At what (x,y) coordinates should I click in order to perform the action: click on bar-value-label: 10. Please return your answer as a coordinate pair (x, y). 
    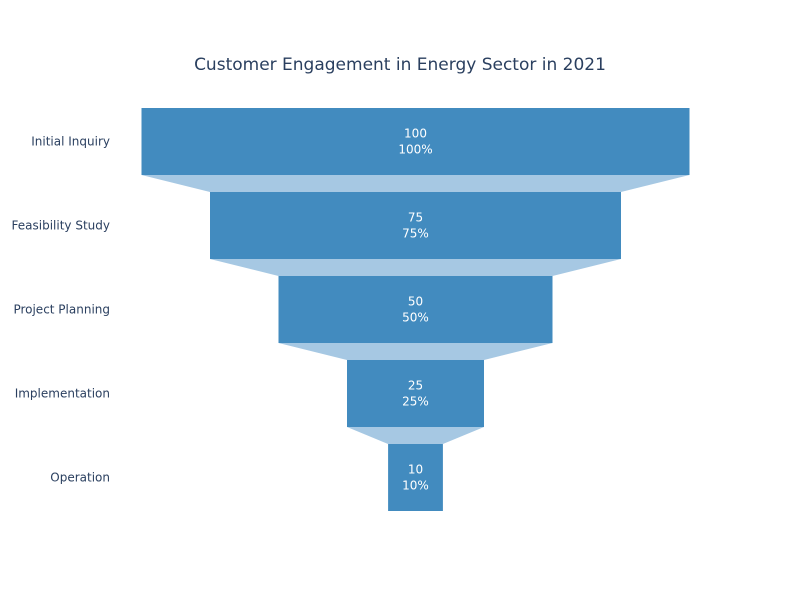
    Looking at the image, I should click on (415, 470).